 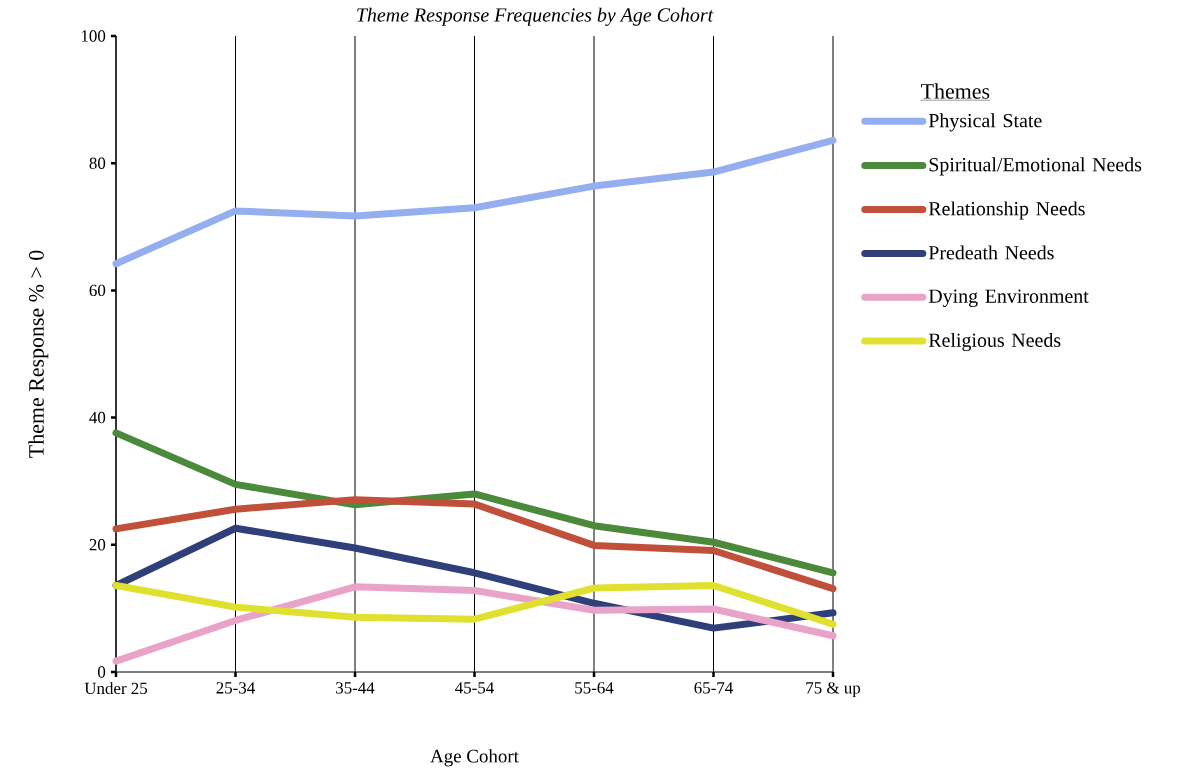 I want to click on x-tick-label: 45-54, so click(x=474, y=688).